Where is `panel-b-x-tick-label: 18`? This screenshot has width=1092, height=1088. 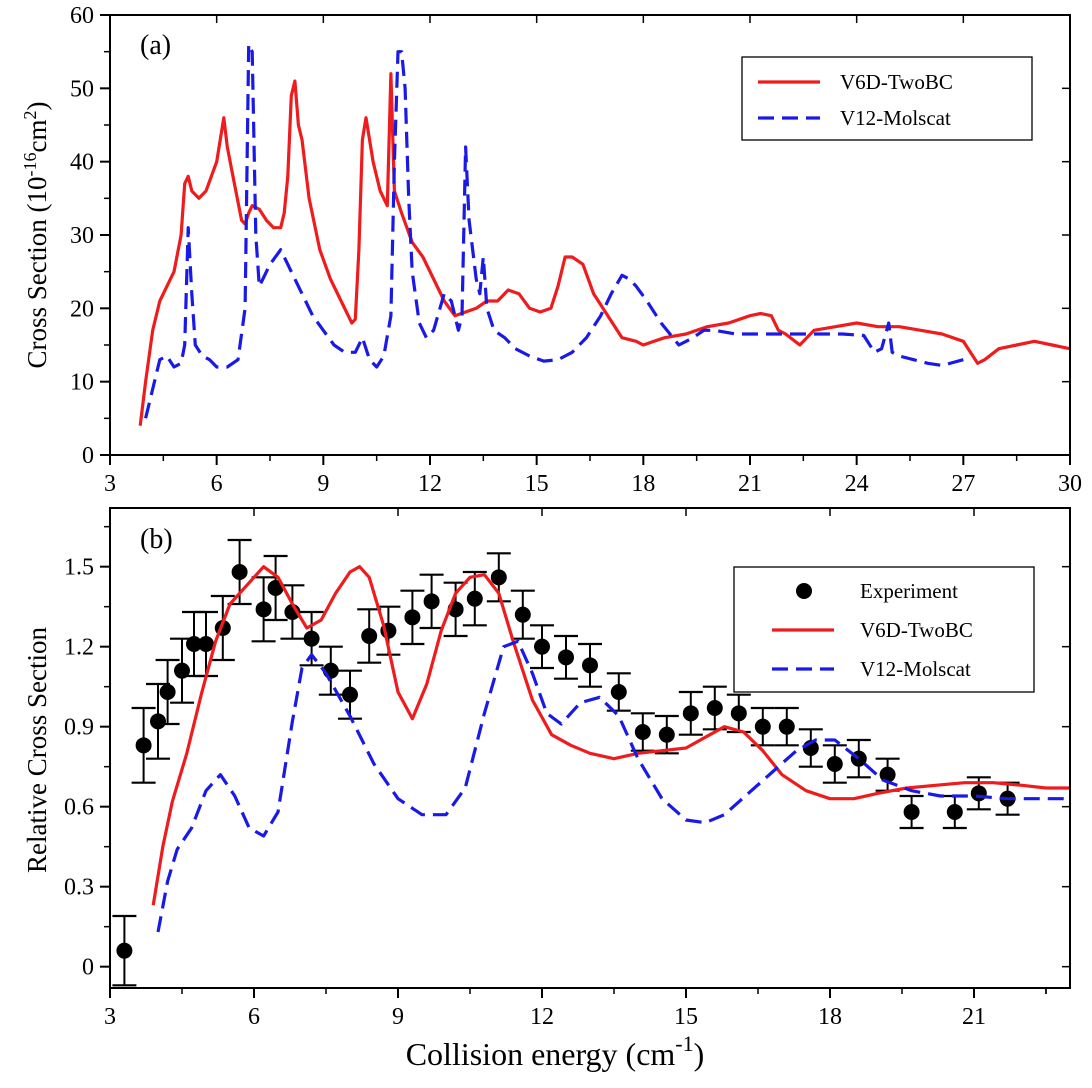 panel-b-x-tick-label: 18 is located at coordinates (830, 1017).